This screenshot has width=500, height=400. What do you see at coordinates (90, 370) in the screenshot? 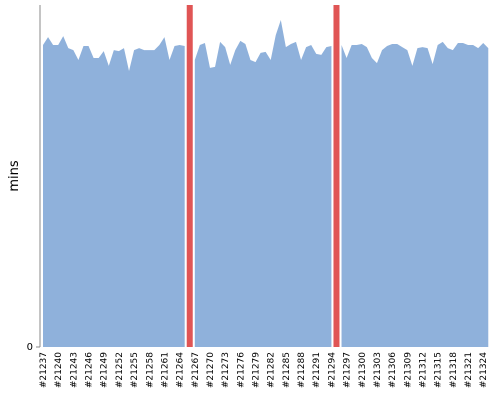
I see `x-tick-label: #21246` at bounding box center [90, 370].